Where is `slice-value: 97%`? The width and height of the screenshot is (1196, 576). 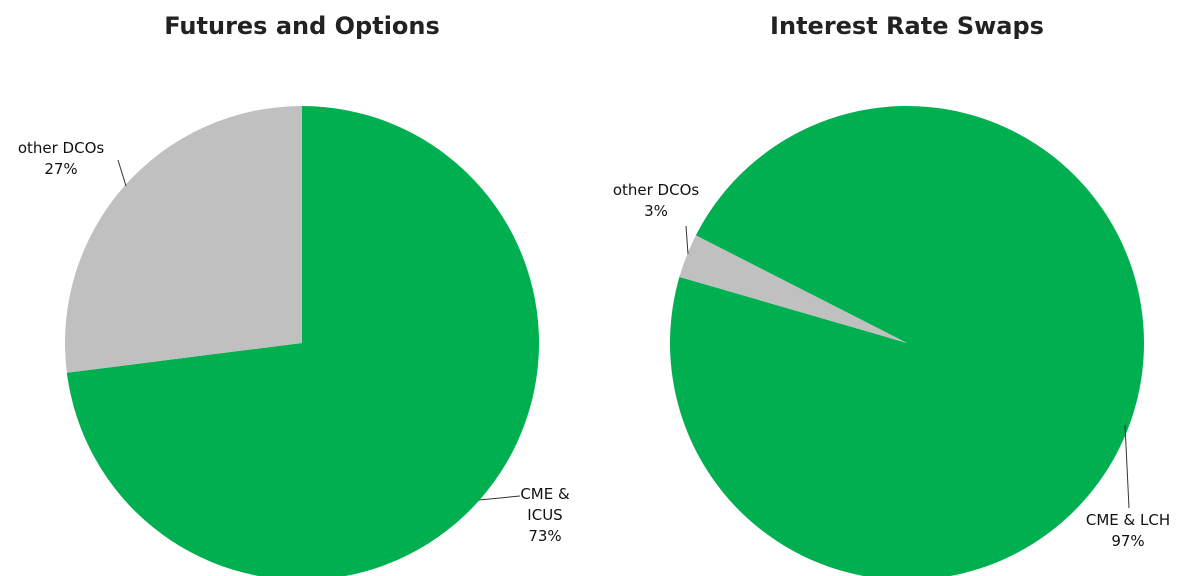 slice-value: 97% is located at coordinates (1128, 541).